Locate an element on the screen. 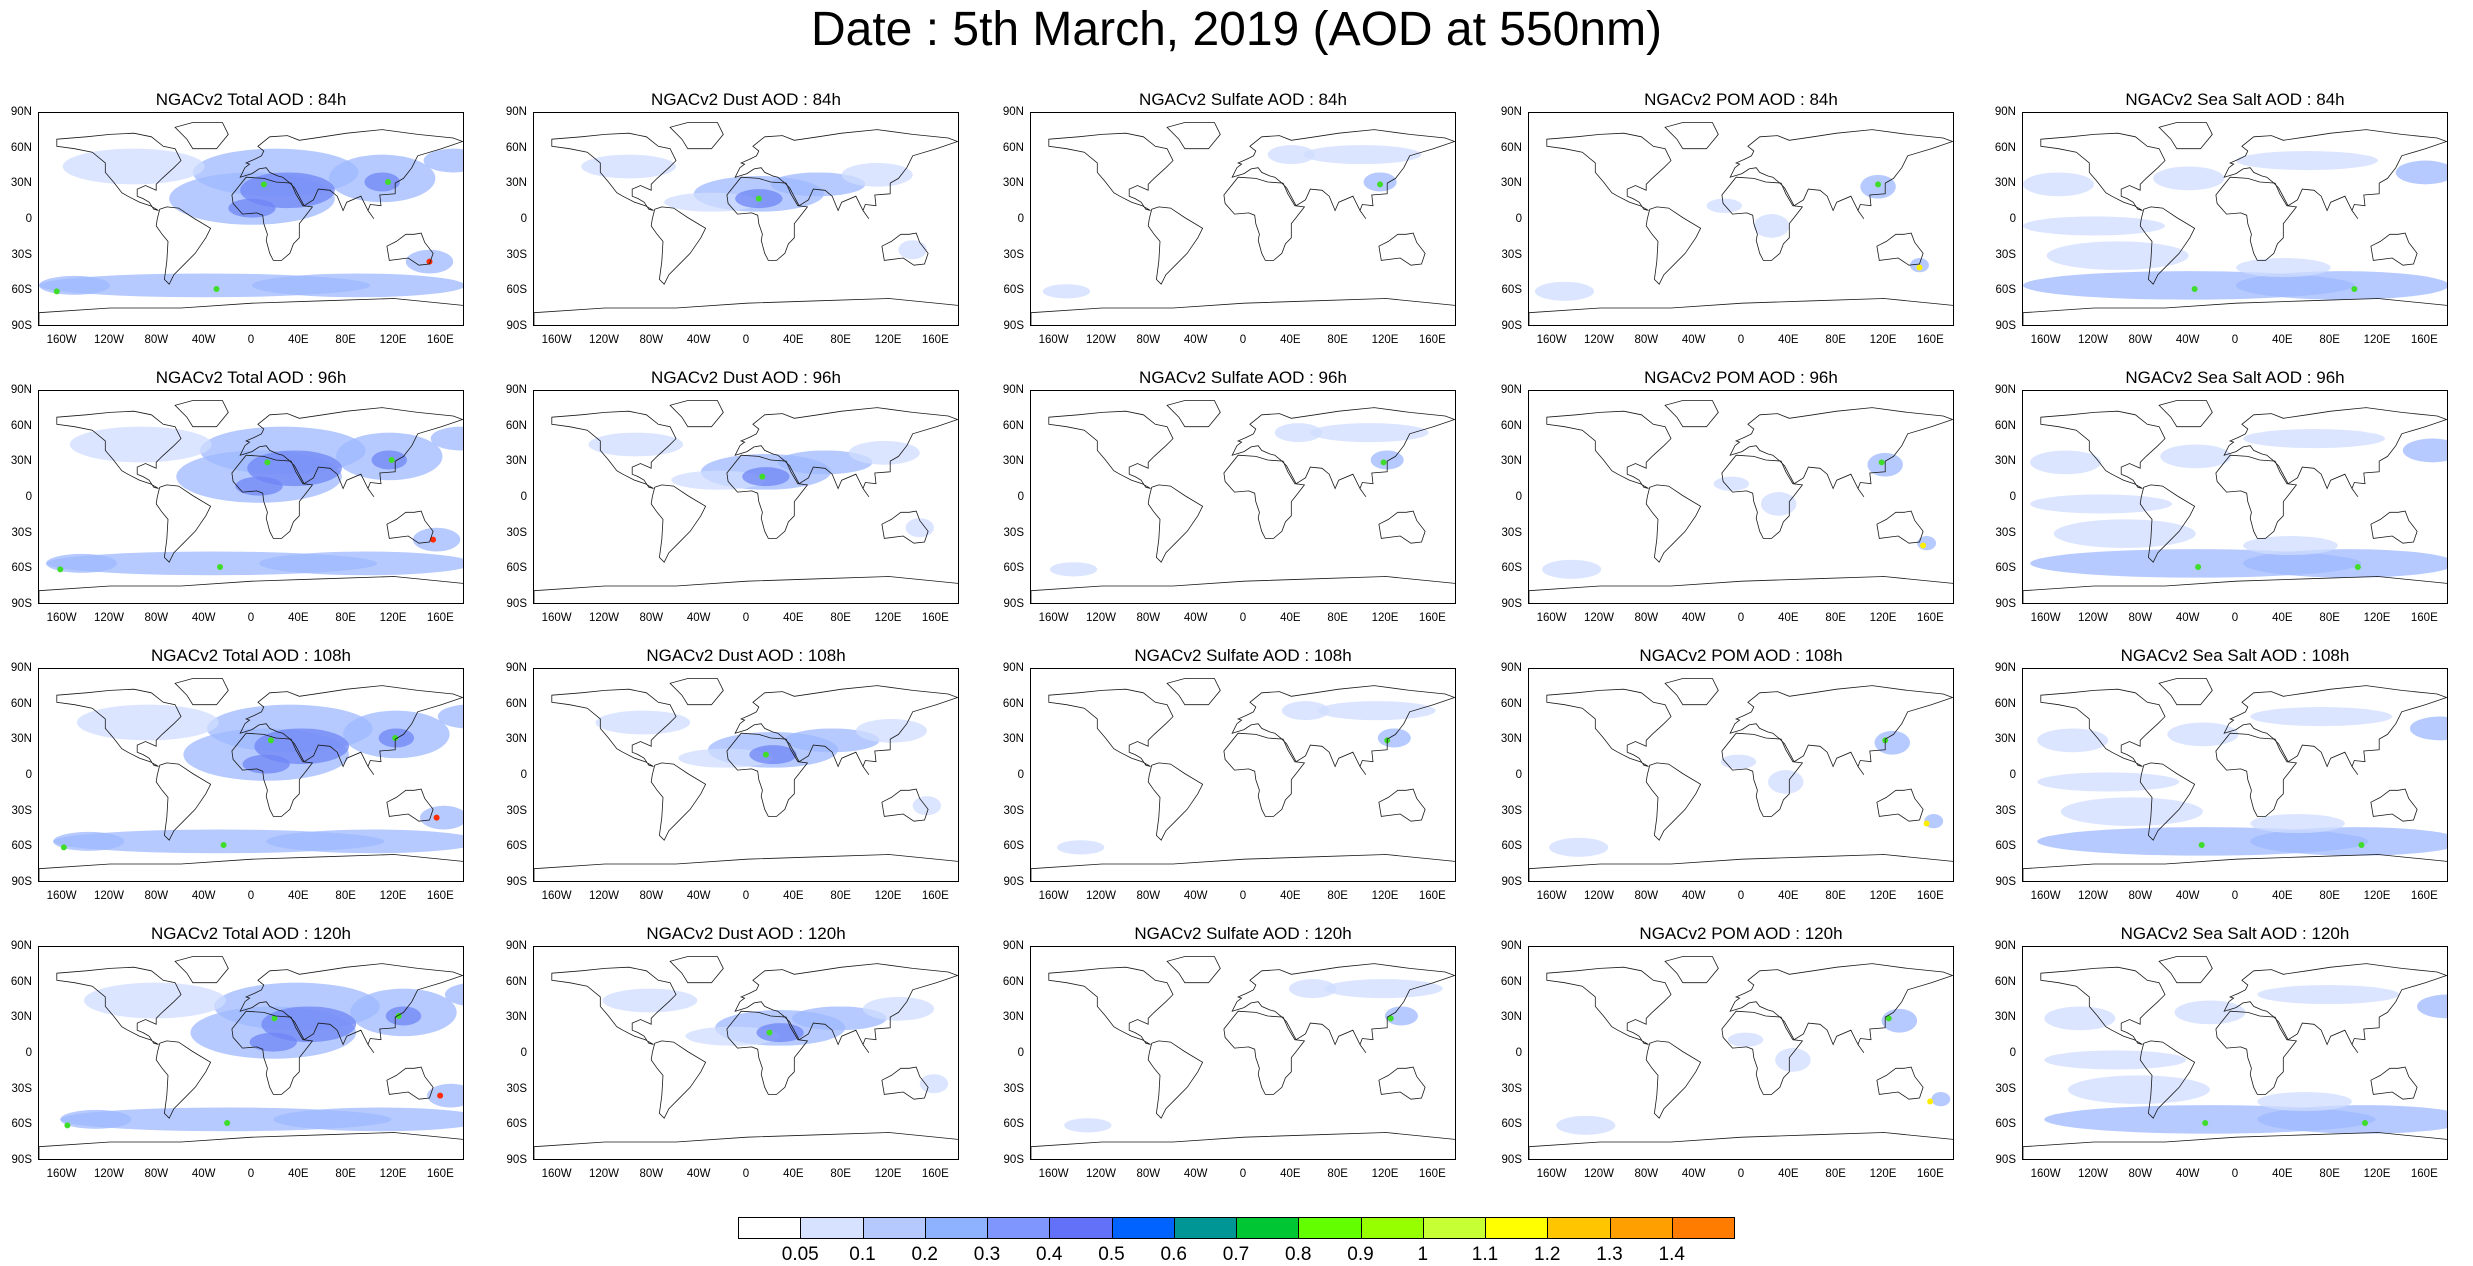  map-canvas is located at coordinates (1741, 501).